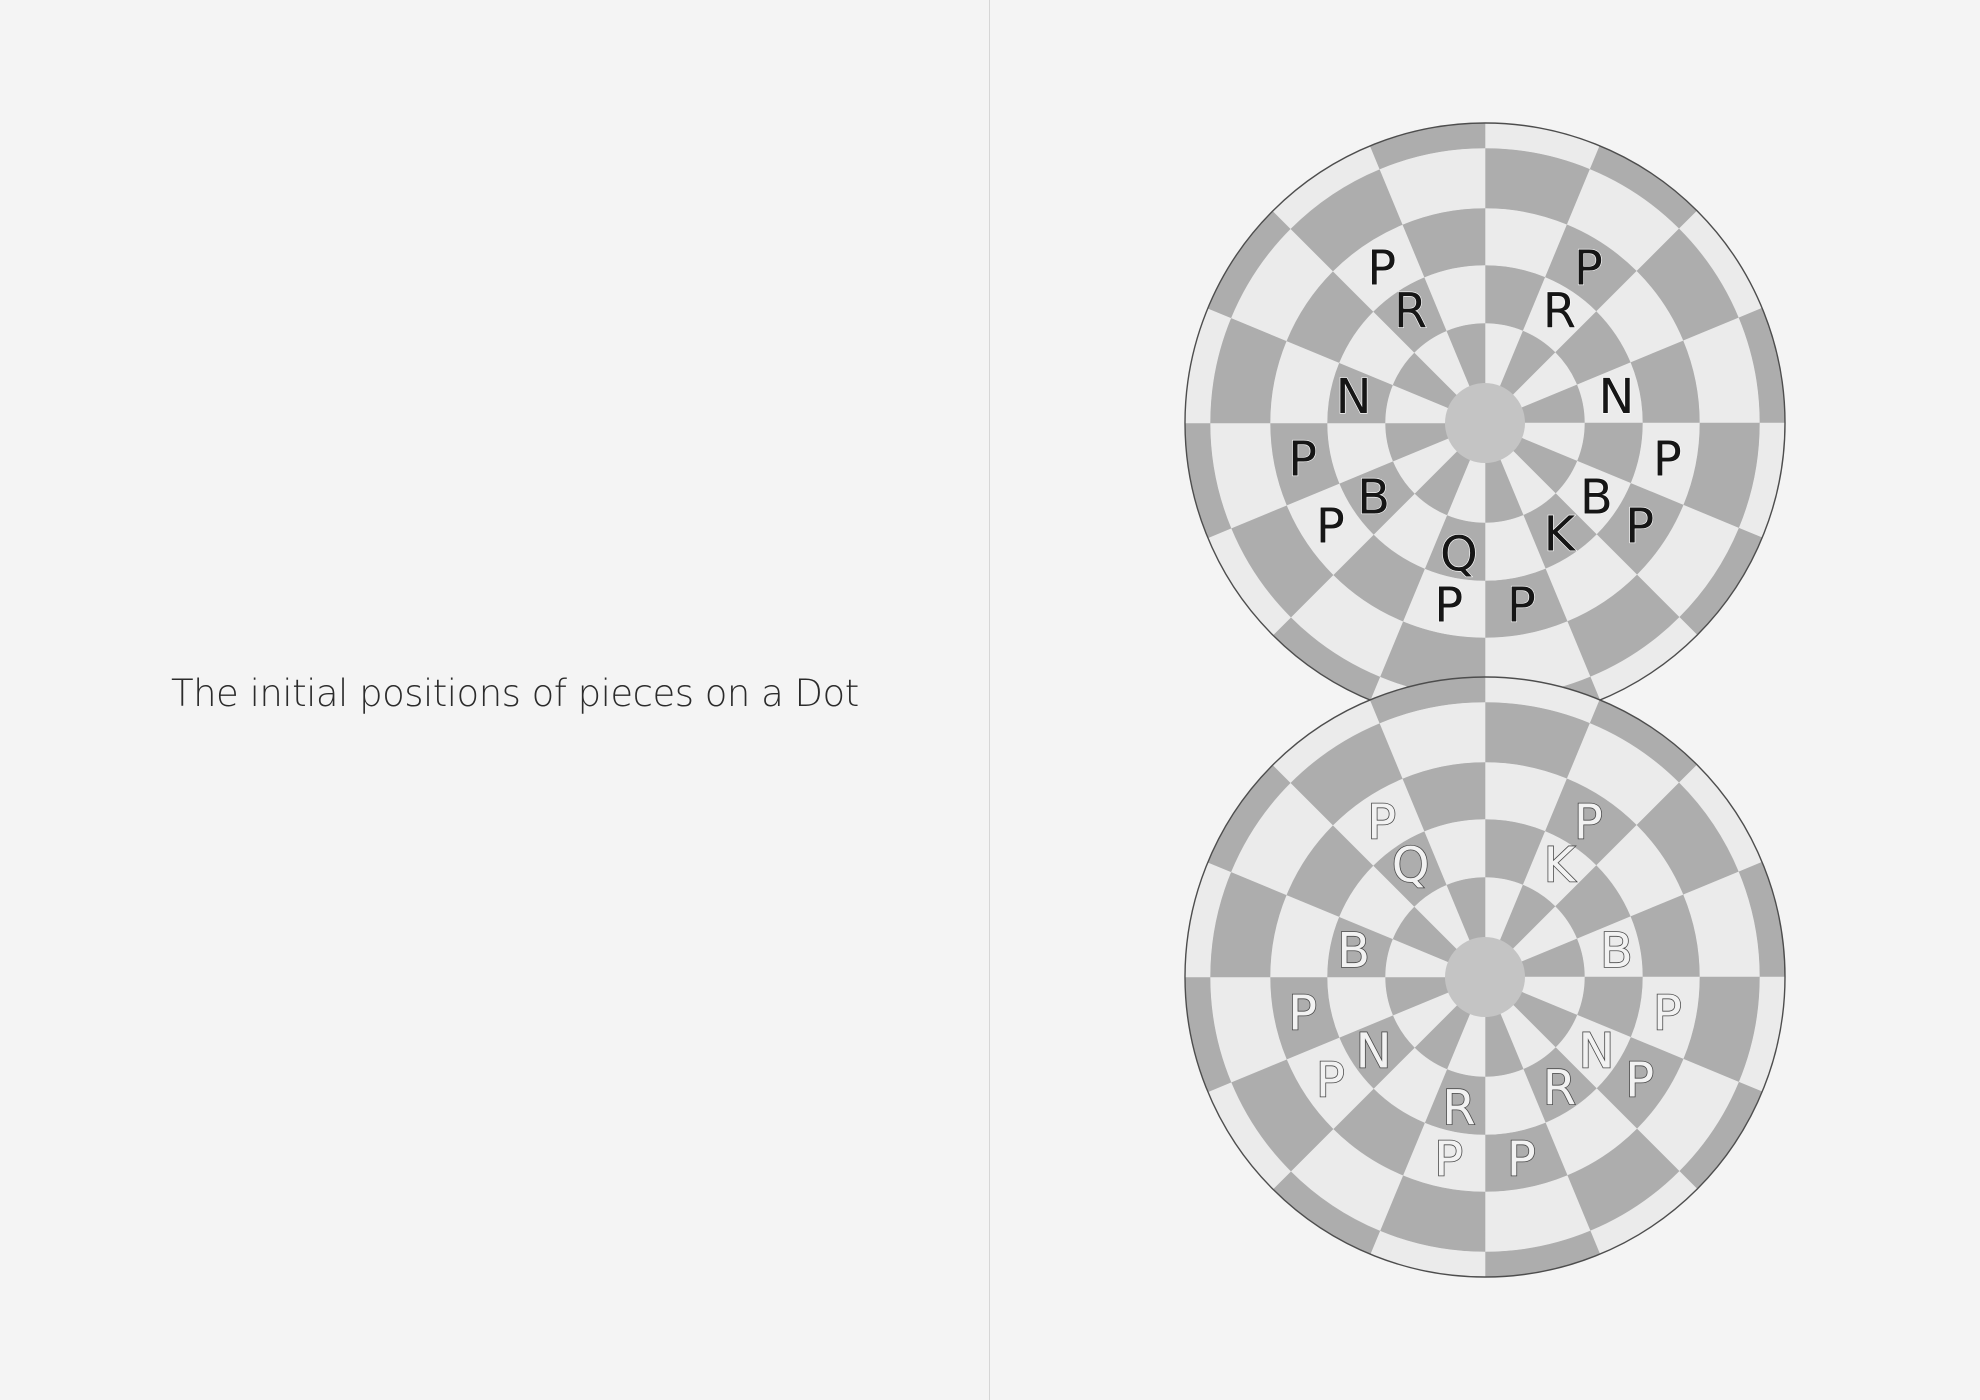 The width and height of the screenshot is (1980, 1400). What do you see at coordinates (1560, 534) in the screenshot?
I see `black-piece-k: K` at bounding box center [1560, 534].